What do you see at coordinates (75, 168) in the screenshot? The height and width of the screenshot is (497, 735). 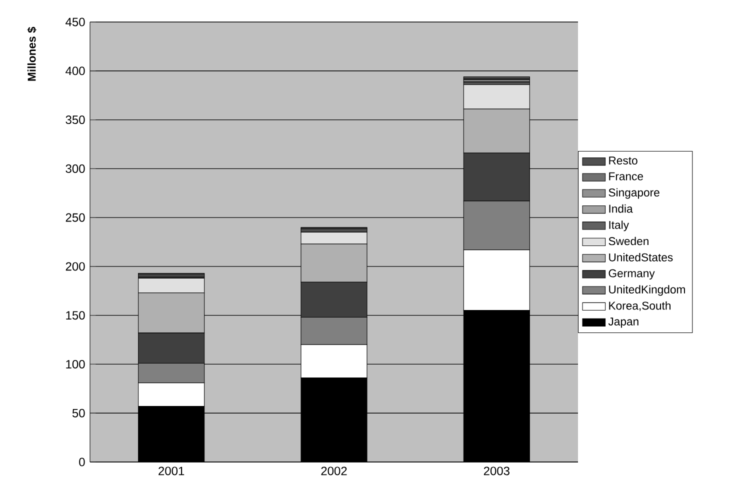 I see `y-tick-label: 300` at bounding box center [75, 168].